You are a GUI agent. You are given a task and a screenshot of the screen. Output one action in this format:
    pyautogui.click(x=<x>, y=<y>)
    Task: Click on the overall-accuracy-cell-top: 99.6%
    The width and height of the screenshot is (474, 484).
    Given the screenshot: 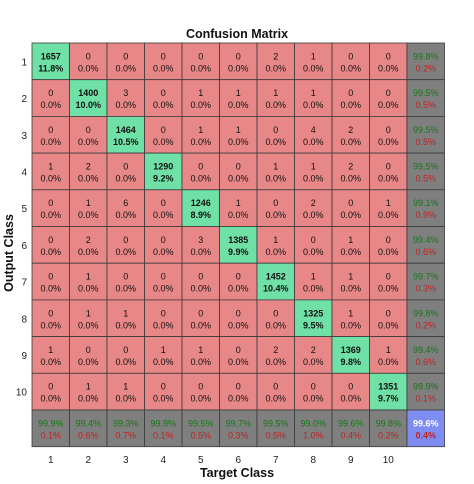 What is the action you would take?
    pyautogui.click(x=426, y=423)
    